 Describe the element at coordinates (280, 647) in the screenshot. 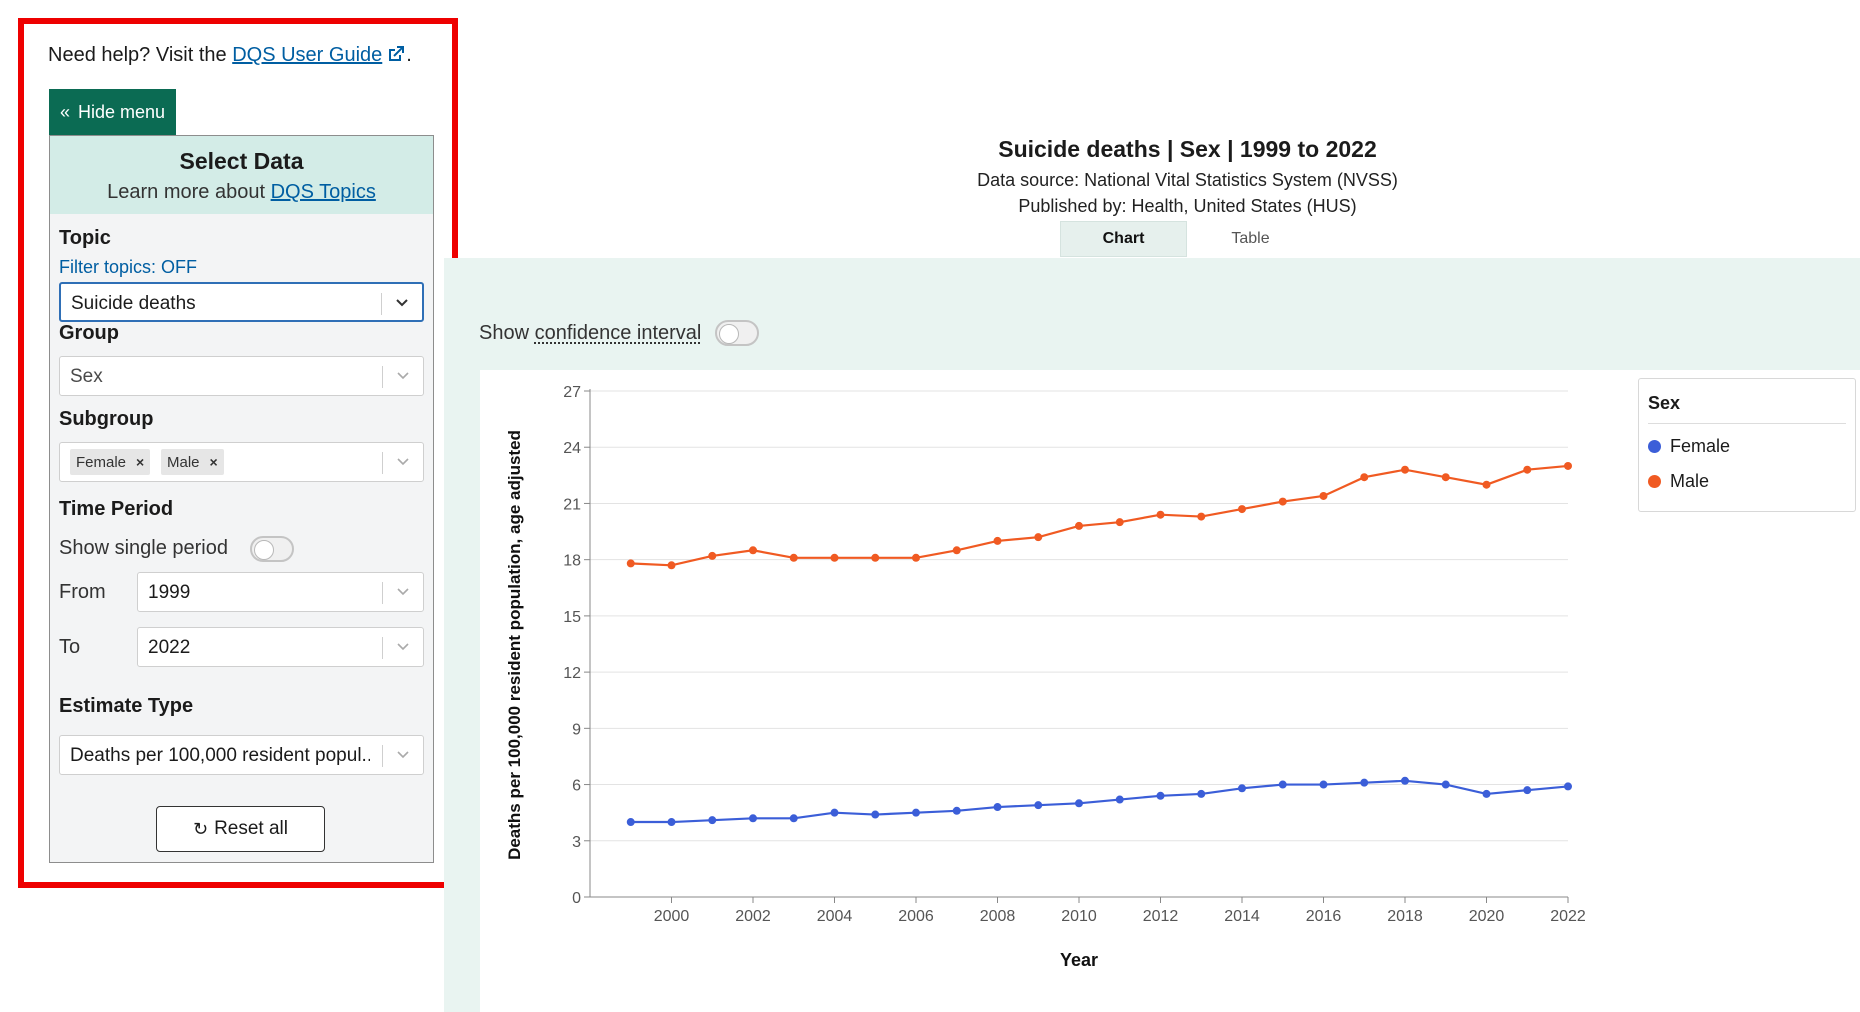

I see `to-select: 2022` at that location.